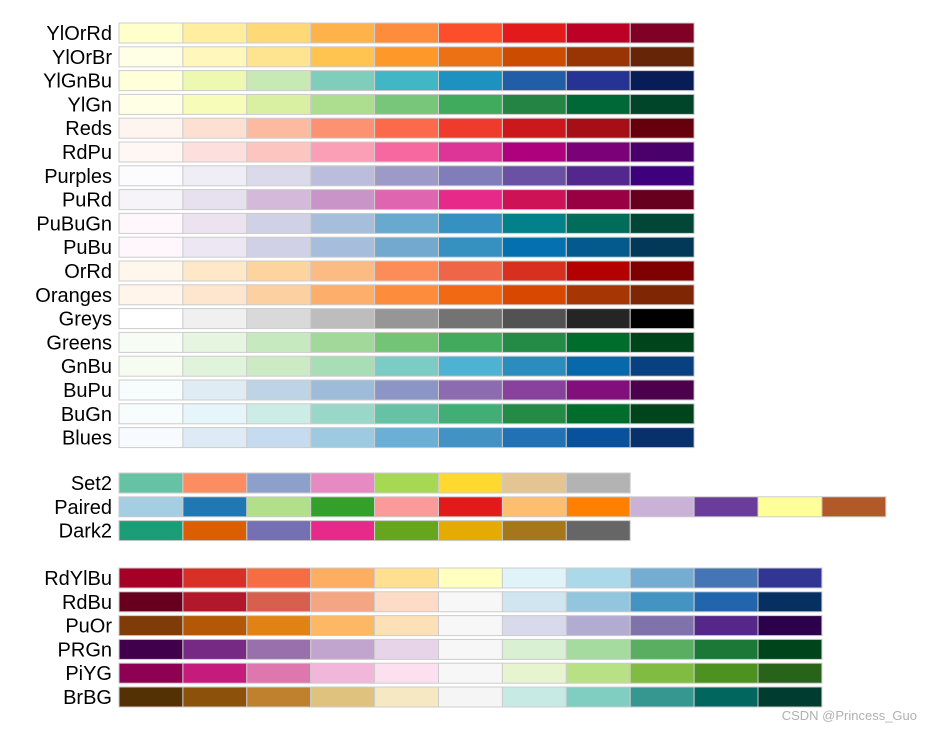  Describe the element at coordinates (83, 508) in the screenshot. I see `palette-label: Paired` at that location.